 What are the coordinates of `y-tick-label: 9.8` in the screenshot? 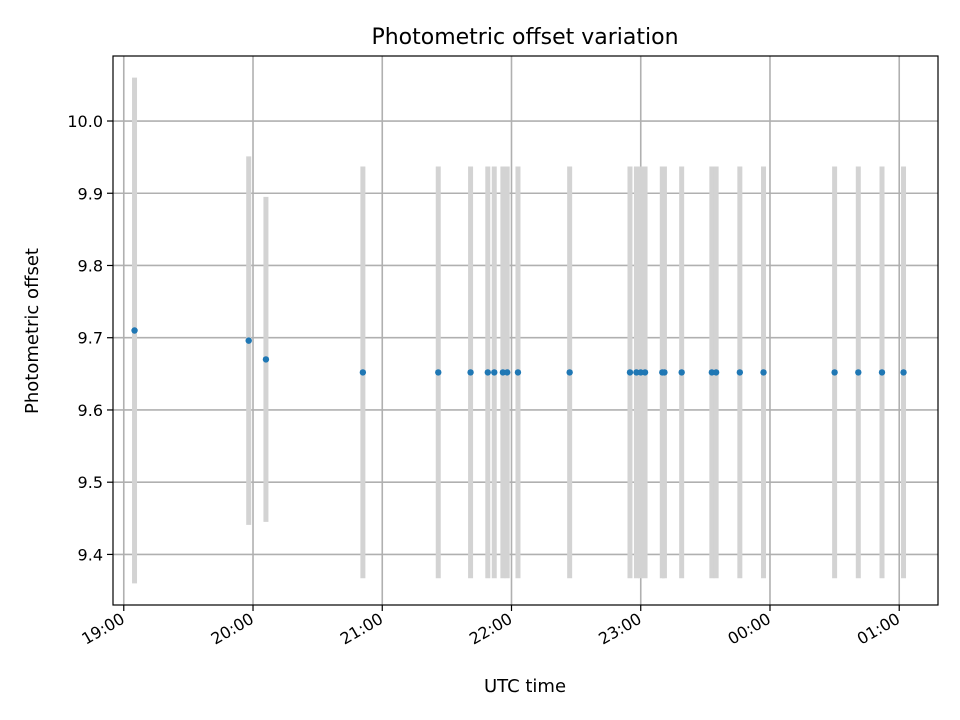 It's located at (90, 265).